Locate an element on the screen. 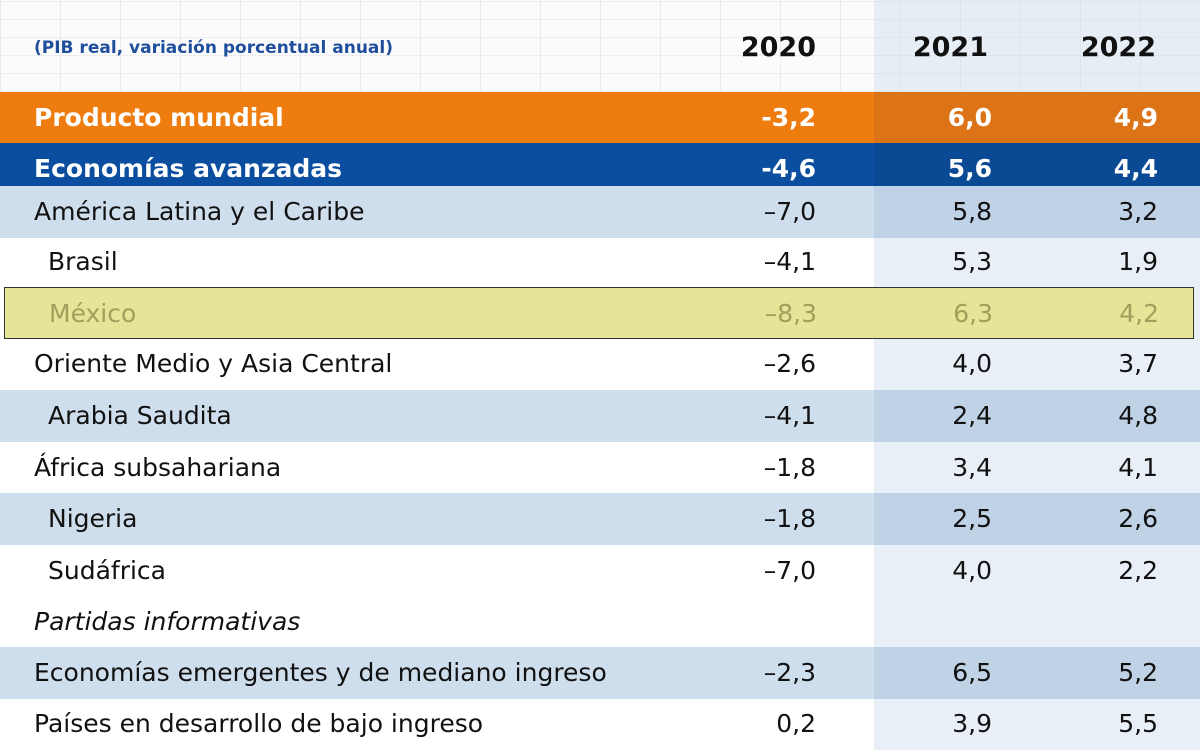 The image size is (1200, 750). column-header-2021: 2021 is located at coordinates (950, 47).